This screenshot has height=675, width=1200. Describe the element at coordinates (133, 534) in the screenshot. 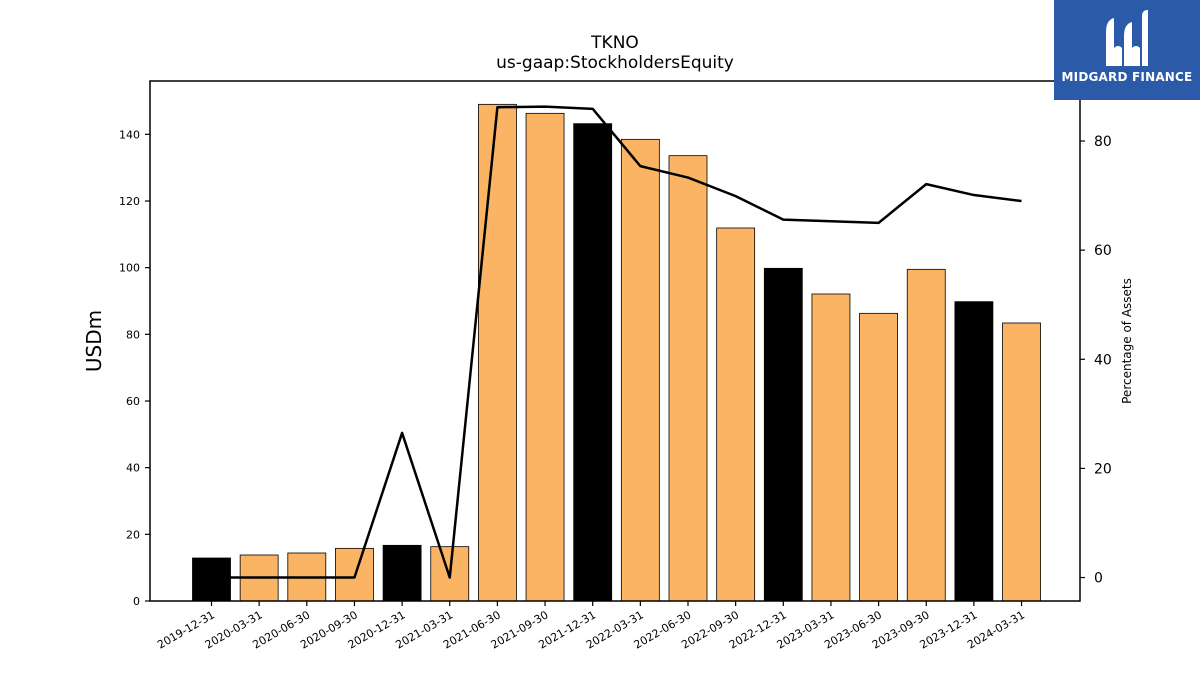

I see `left-tick-label: 20` at that location.